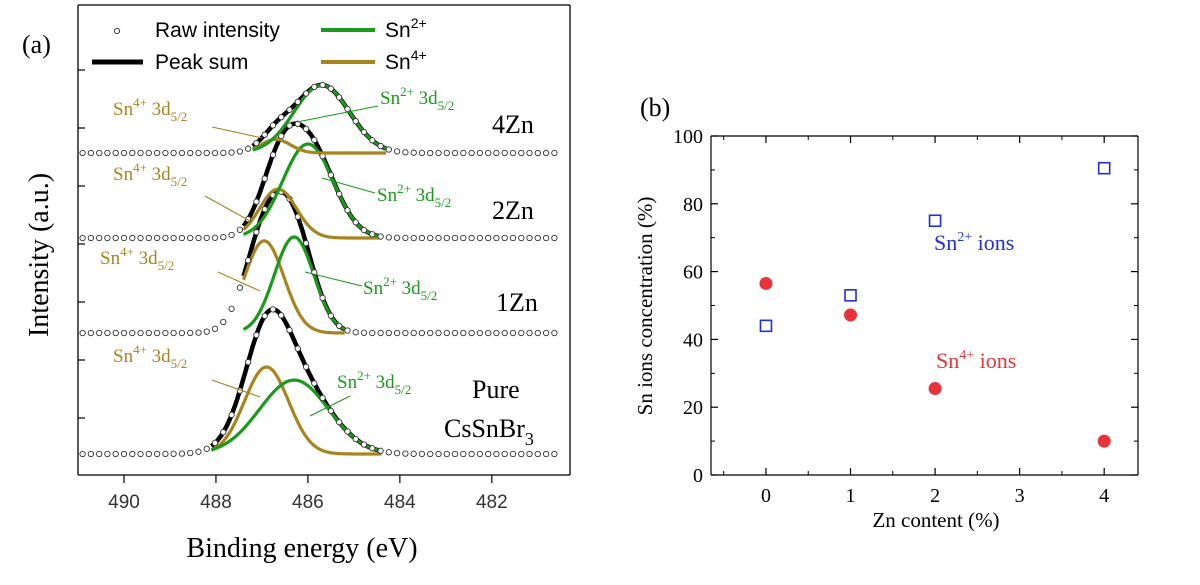 This screenshot has width=1200, height=585. Describe the element at coordinates (201, 62) in the screenshot. I see `legend-peak-sum-label: Peak sum` at that location.